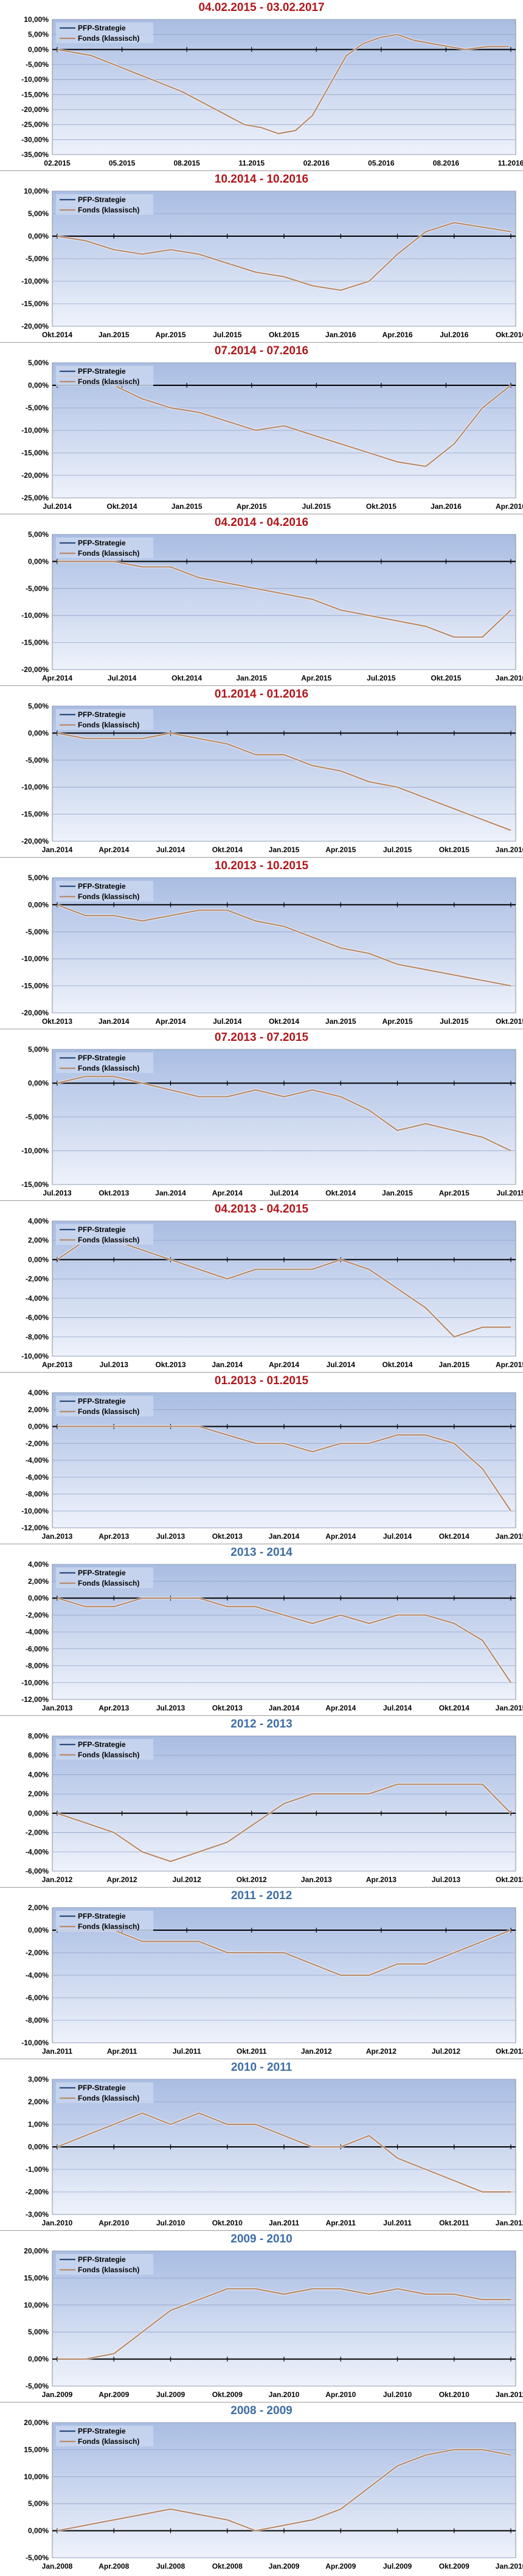 This screenshot has height=2576, width=523. I want to click on x-tick-label: Jul.2013, so click(447, 1880).